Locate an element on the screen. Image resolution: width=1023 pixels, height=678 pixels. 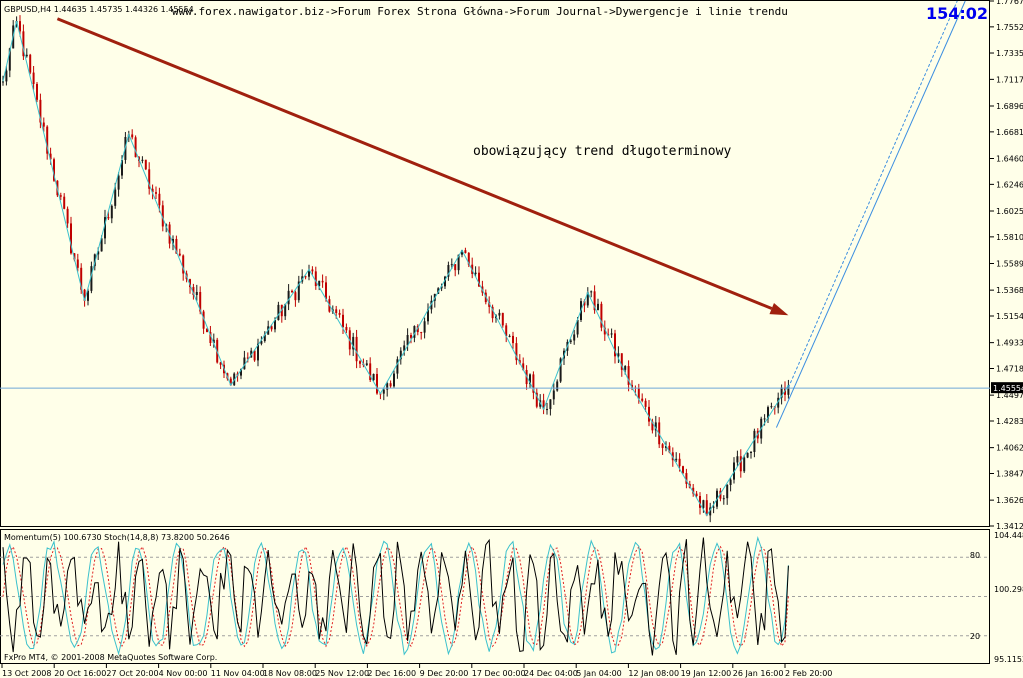
stoch-level-80-label: 80 is located at coordinates (975, 555).